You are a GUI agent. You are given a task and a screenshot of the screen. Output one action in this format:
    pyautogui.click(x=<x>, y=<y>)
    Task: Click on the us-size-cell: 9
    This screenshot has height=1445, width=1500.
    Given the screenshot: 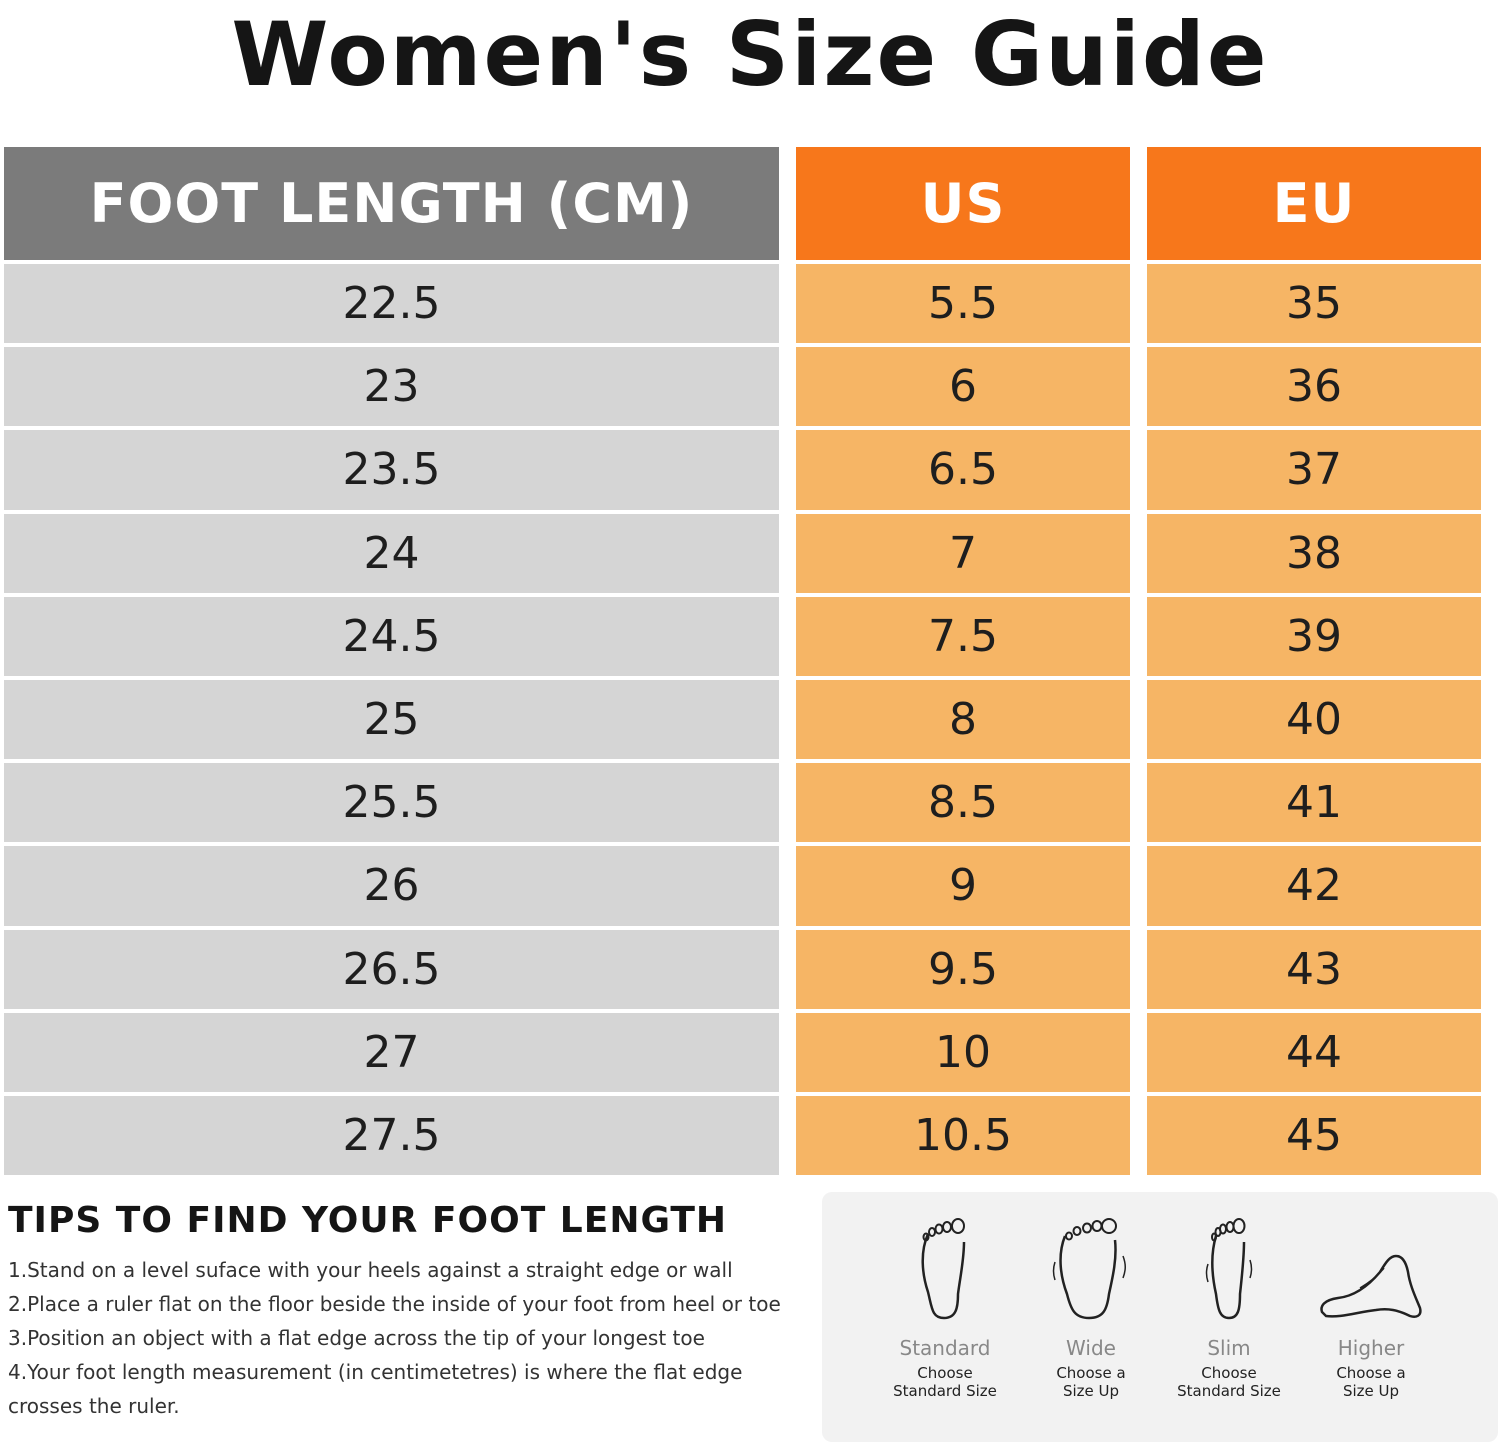 What is the action you would take?
    pyautogui.click(x=963, y=886)
    